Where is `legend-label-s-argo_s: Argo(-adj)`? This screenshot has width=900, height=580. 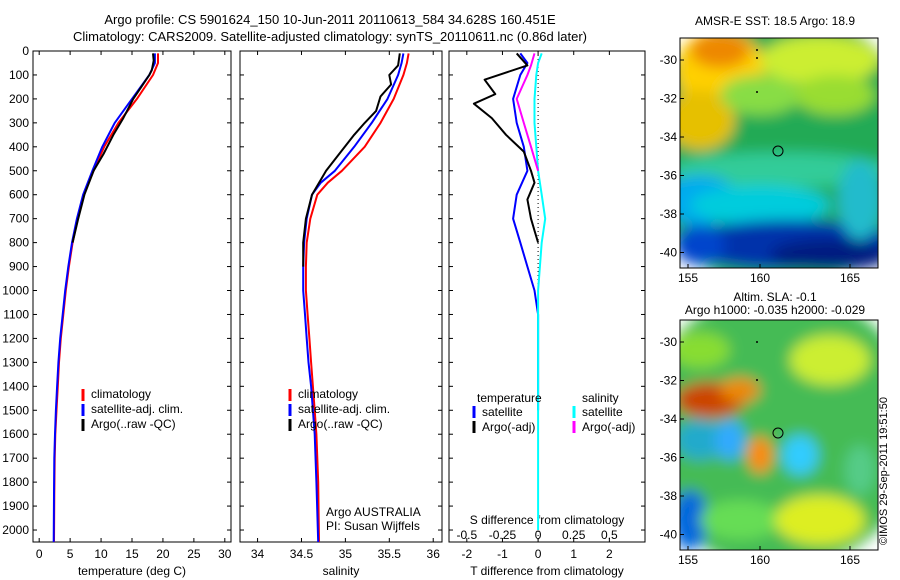
legend-label-s-argo_s: Argo(-adj) is located at coordinates (608, 427).